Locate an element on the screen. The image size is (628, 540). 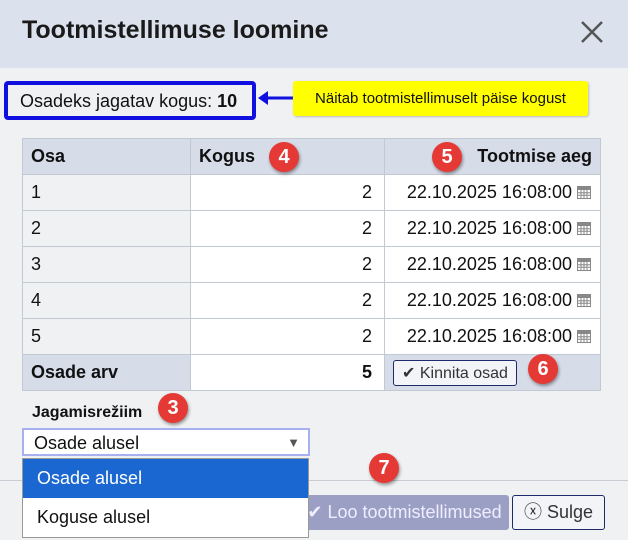
cell-osa: 1 is located at coordinates (106, 192).